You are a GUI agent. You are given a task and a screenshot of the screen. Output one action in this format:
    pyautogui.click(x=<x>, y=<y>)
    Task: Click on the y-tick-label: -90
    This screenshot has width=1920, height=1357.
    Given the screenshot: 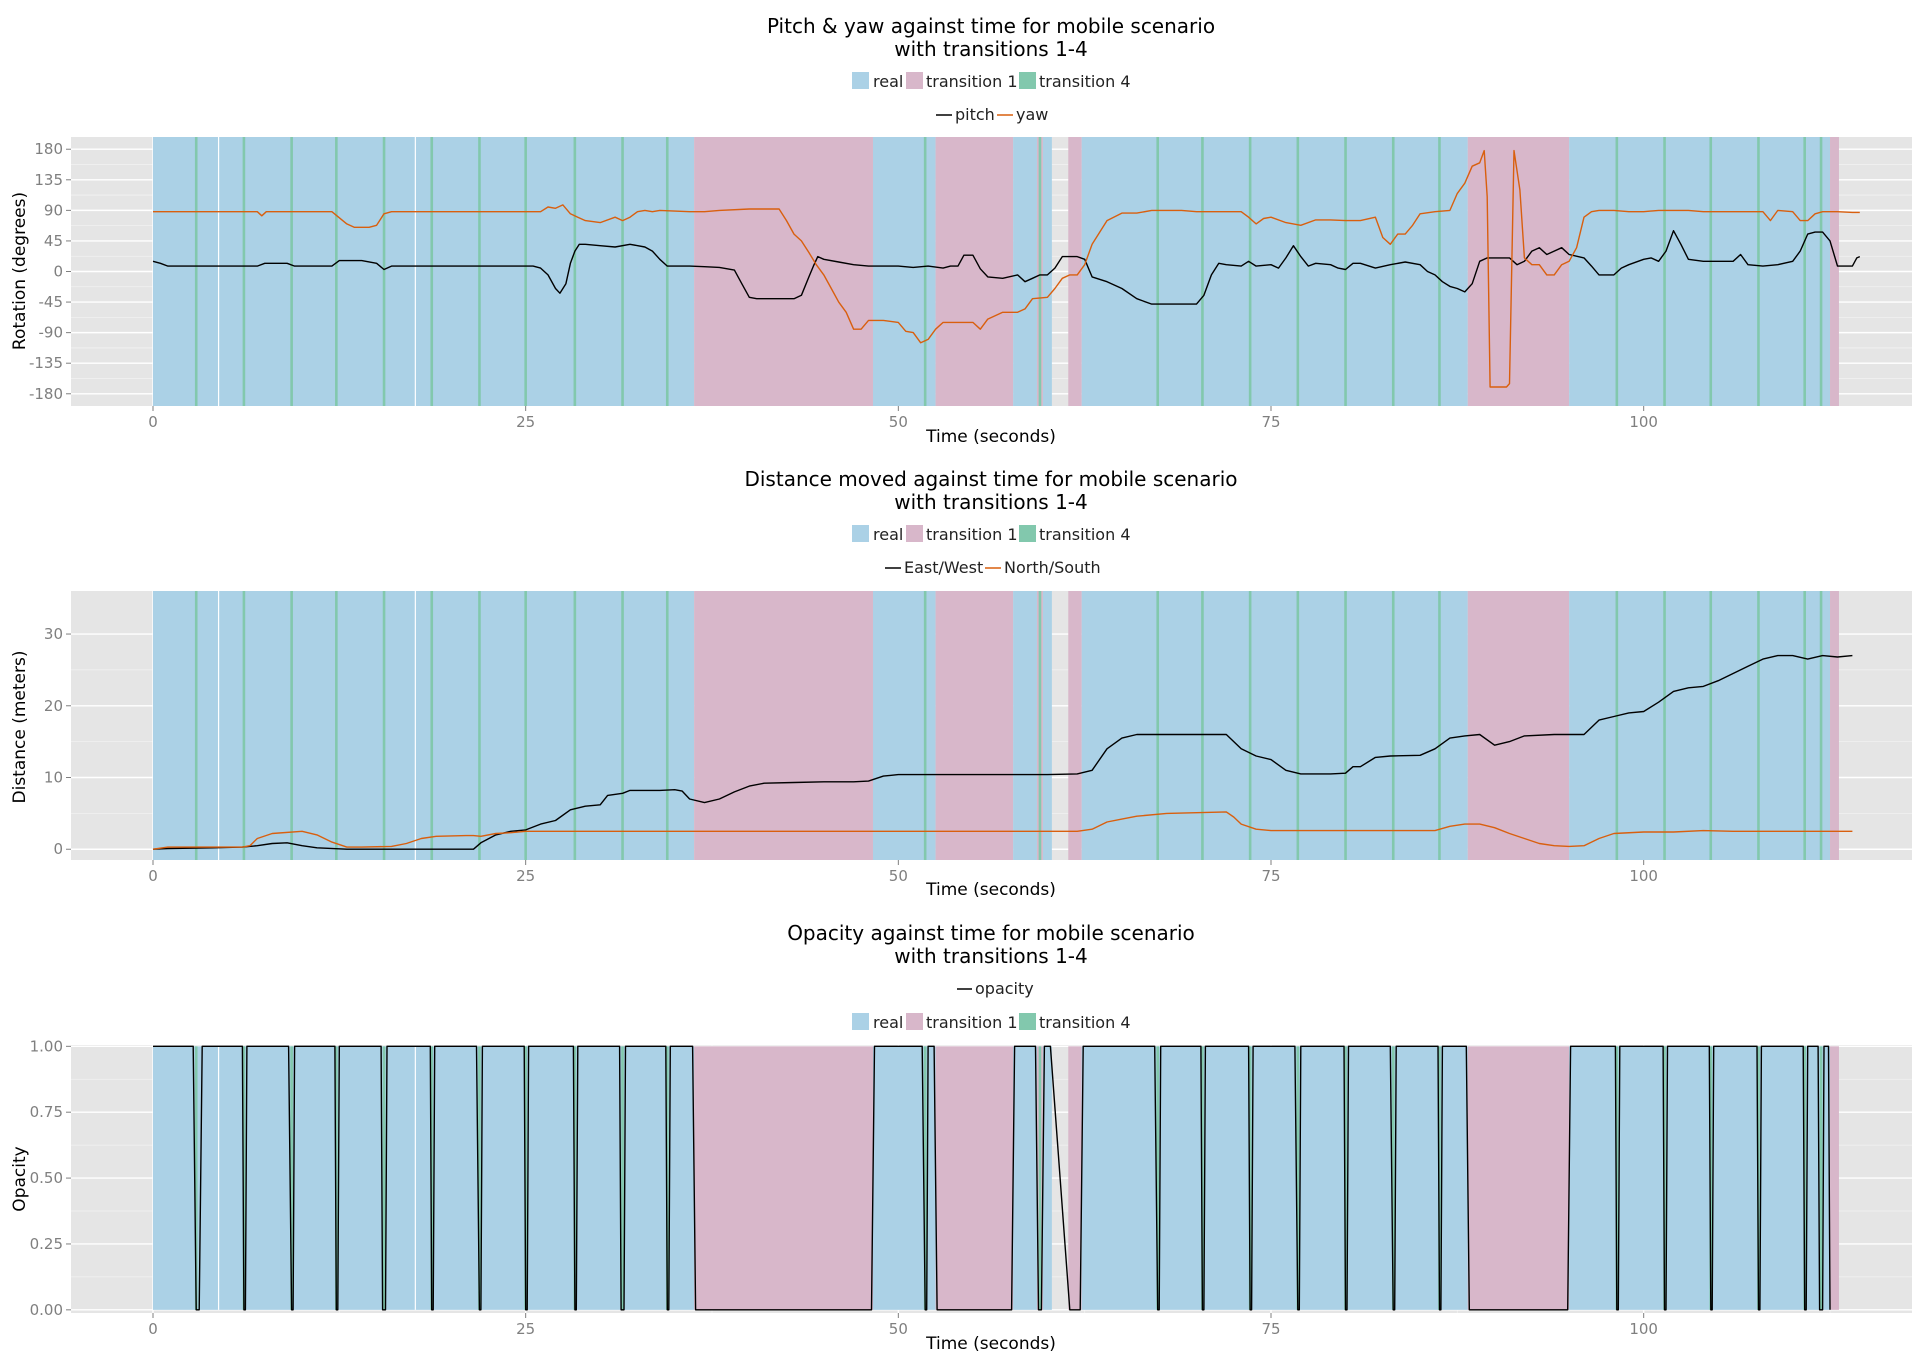 What is the action you would take?
    pyautogui.click(x=51, y=333)
    